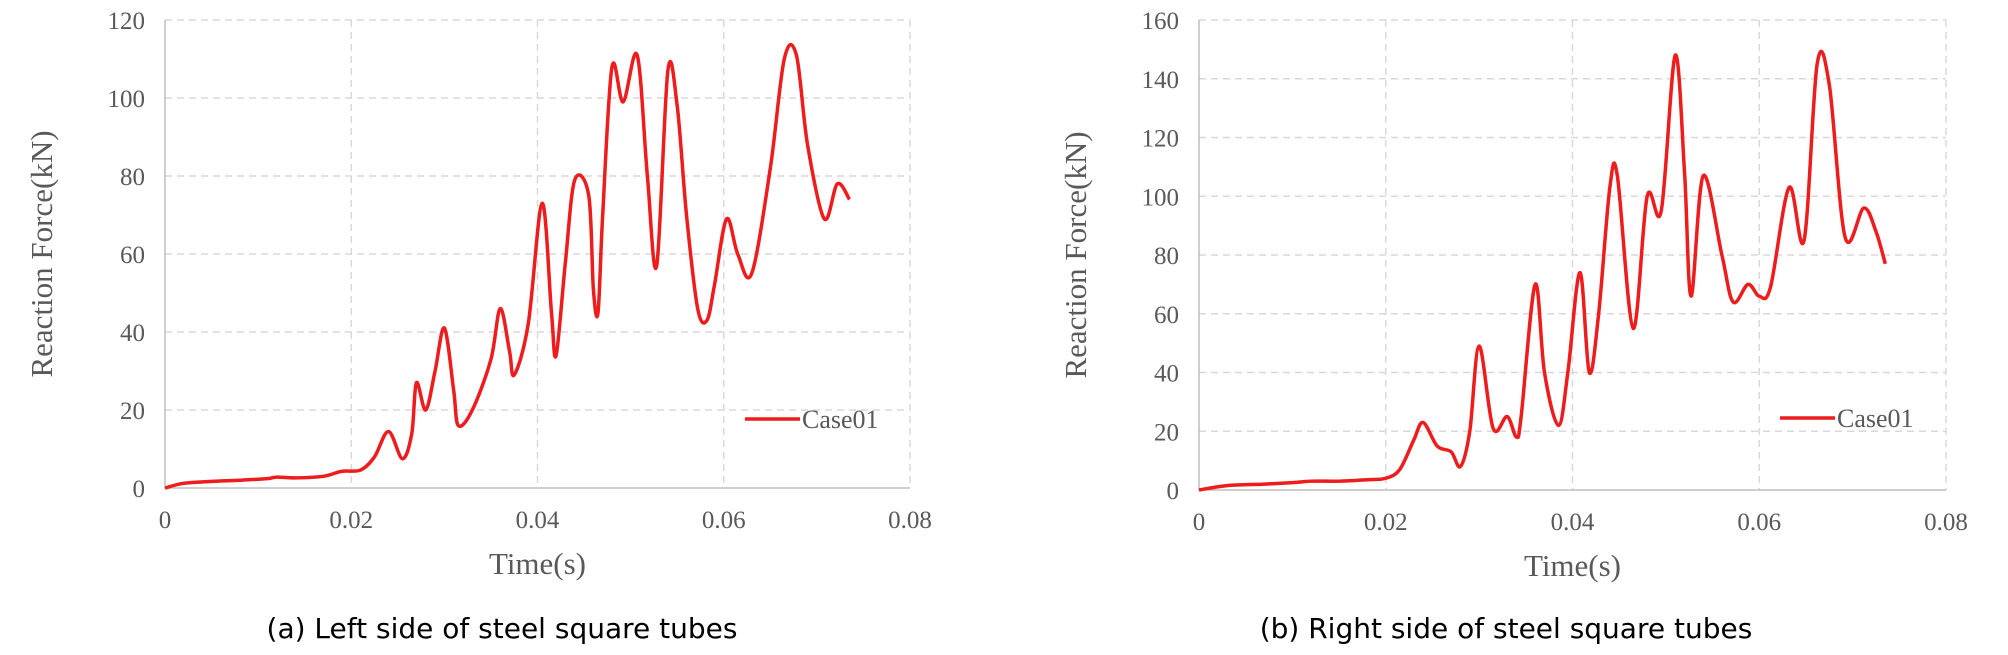  Describe the element at coordinates (502, 628) in the screenshot. I see `caption-a: (a) Left side of steel square tubes` at that location.